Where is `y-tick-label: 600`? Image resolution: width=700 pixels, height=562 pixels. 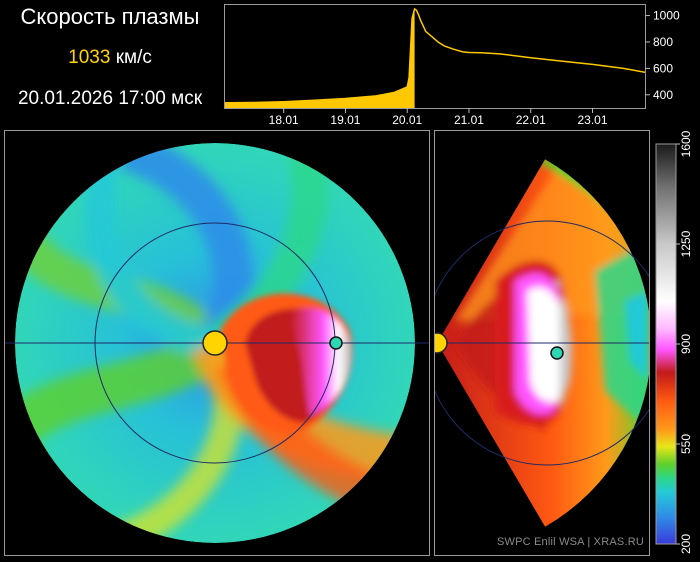 y-tick-label: 600 is located at coordinates (663, 68).